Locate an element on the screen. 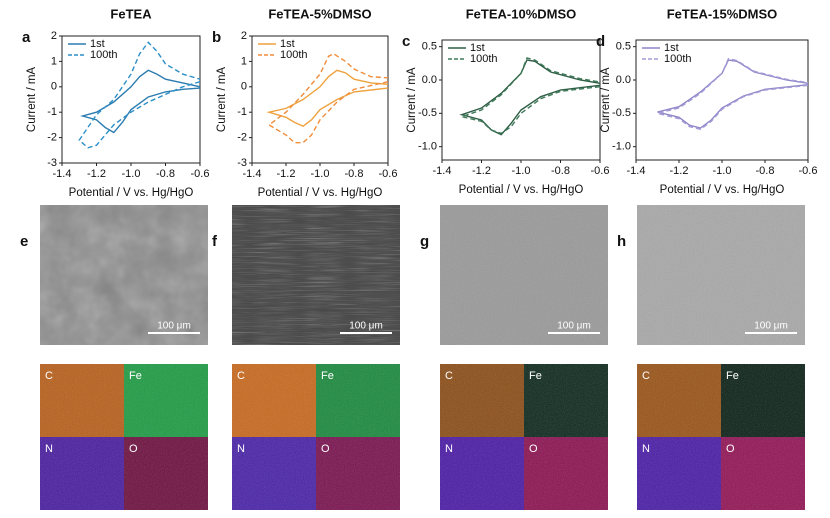 This screenshot has width=830, height=518. panel-label: a is located at coordinates (26, 37).